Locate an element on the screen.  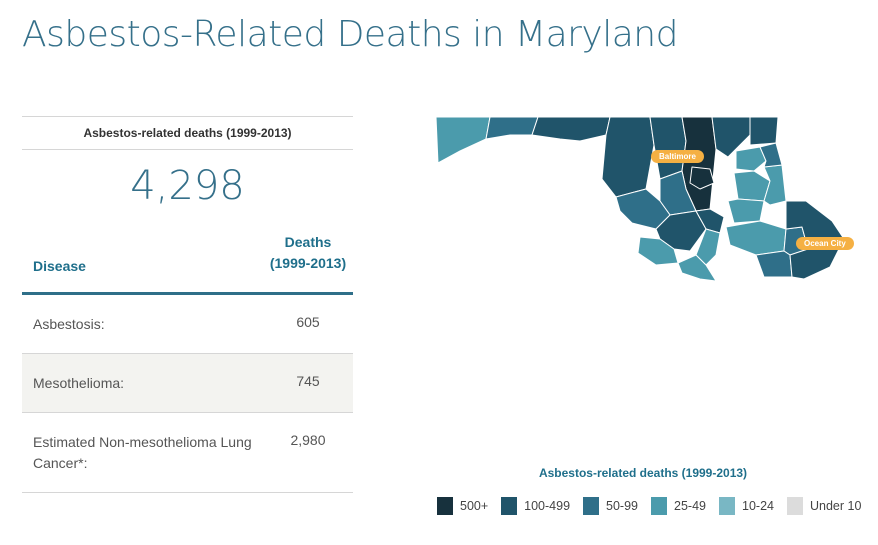
disease-name-asbestosis: Asbestosis: is located at coordinates (142, 323).